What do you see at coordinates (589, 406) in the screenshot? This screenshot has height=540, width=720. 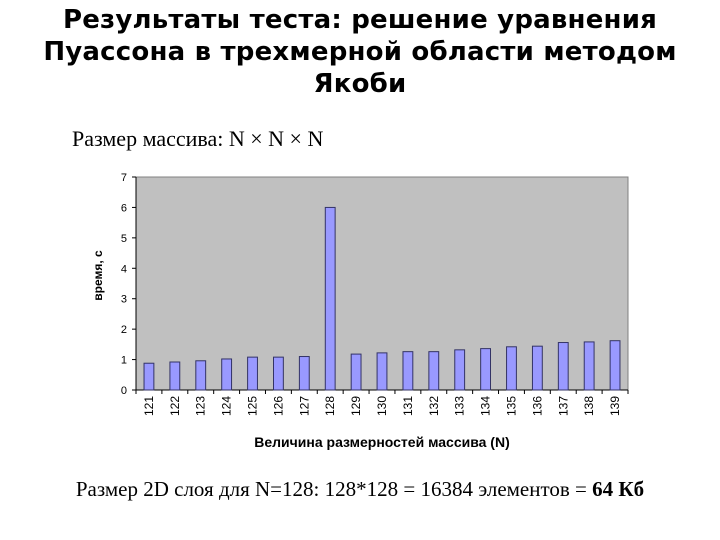 I see `x-tick-label: 138` at bounding box center [589, 406].